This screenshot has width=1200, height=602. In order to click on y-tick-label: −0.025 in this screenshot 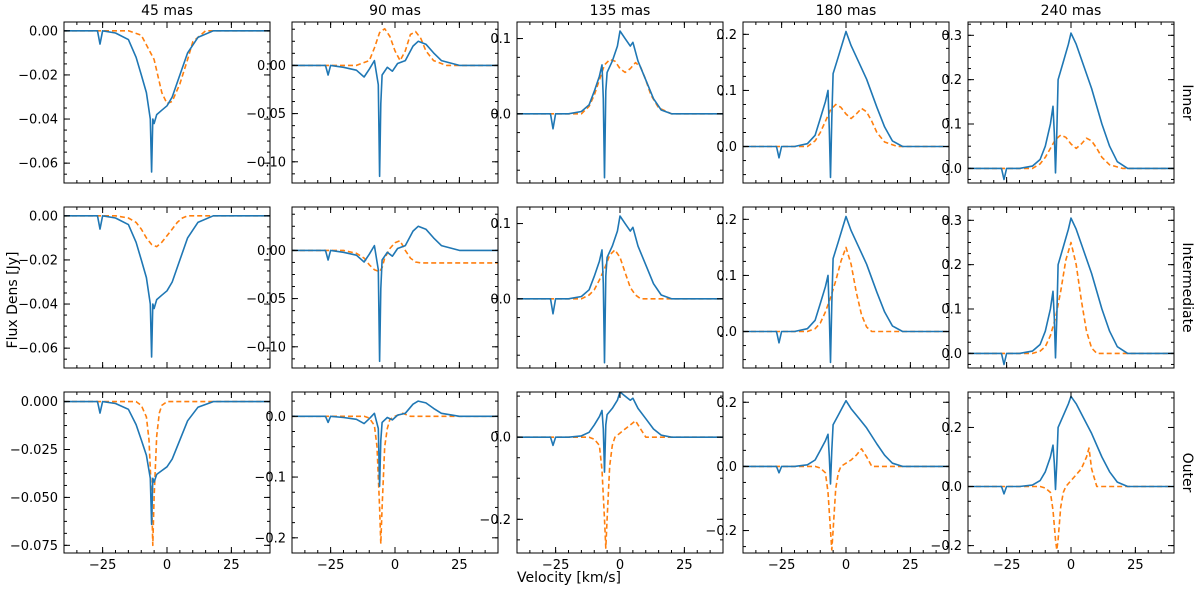, I will do `click(34, 450)`.